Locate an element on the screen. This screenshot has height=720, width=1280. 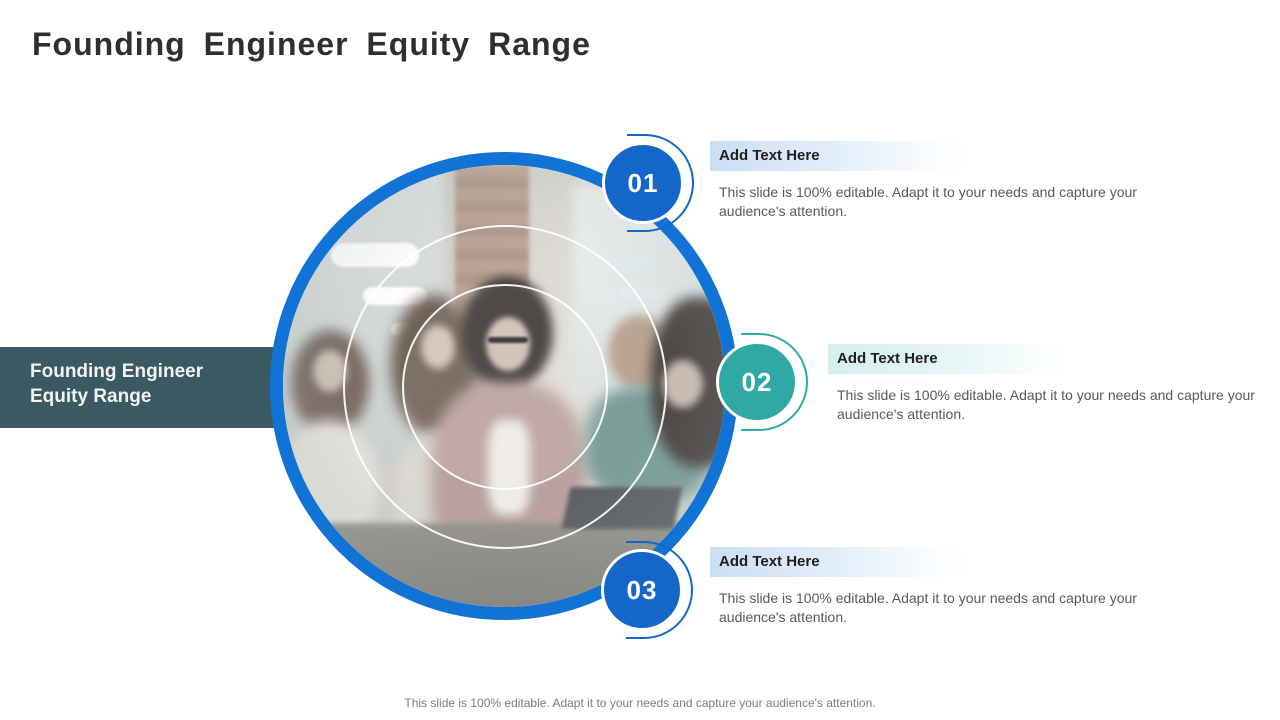
side-label-text: Founding Engineer Equity Range is located at coordinates (117, 384).